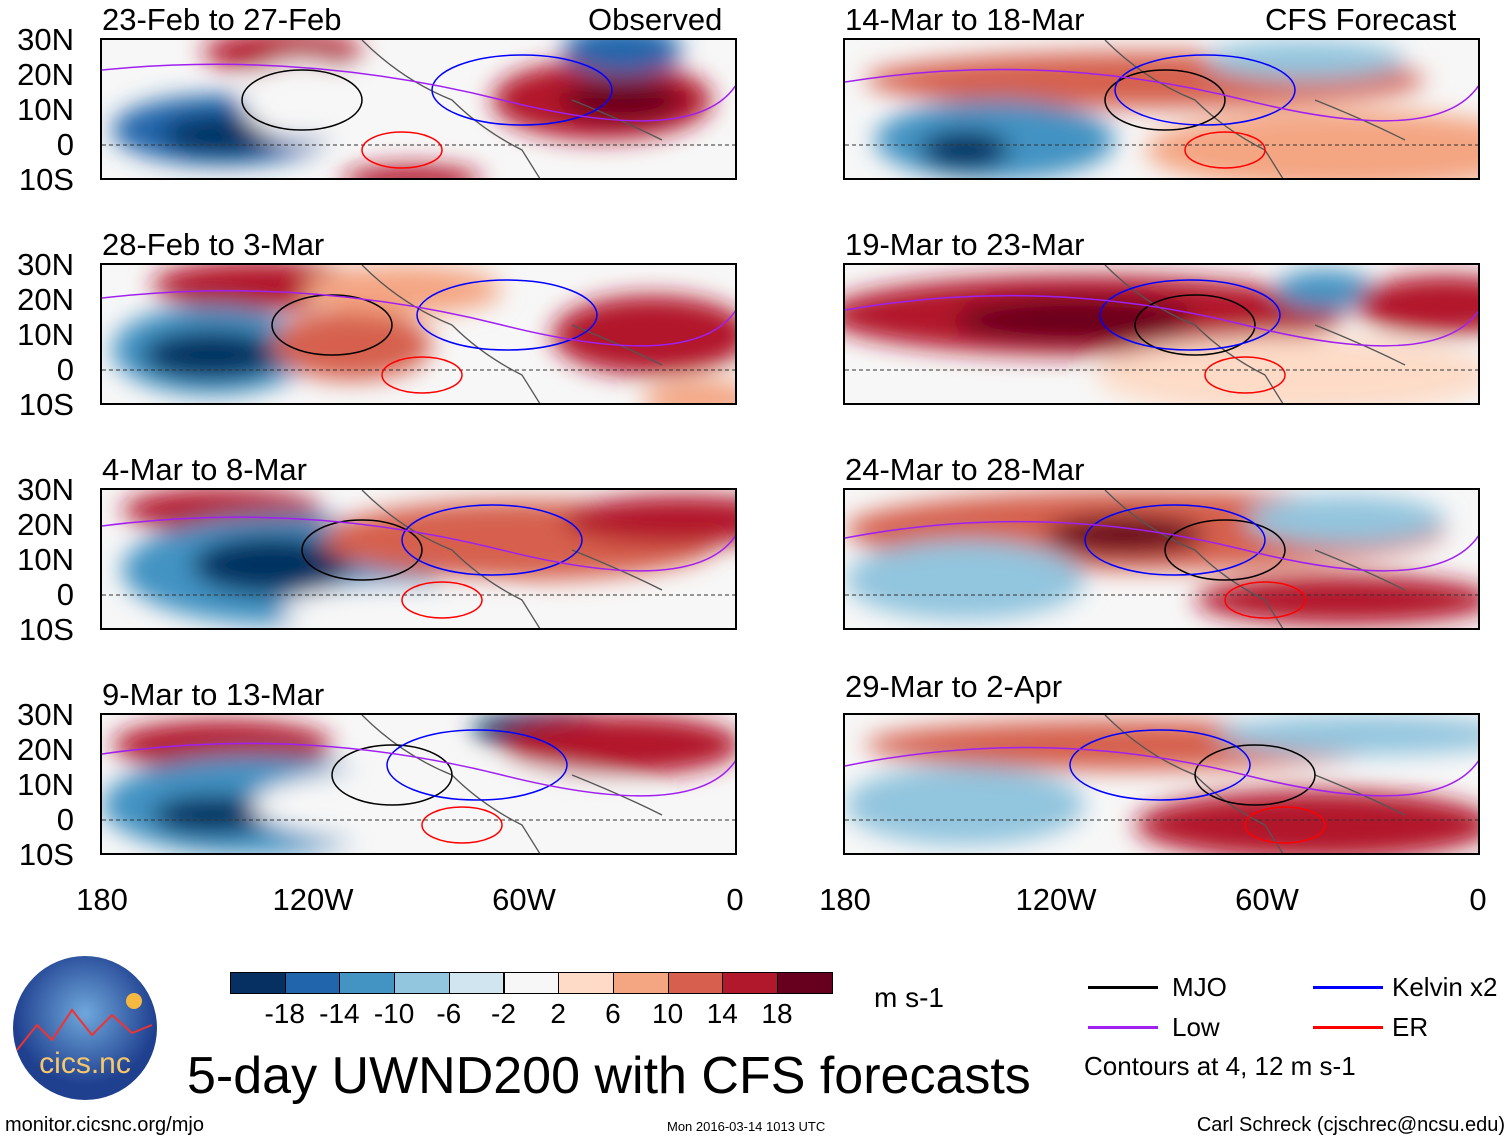 This screenshot has height=1142, width=1510. I want to click on panel-date-range: 29-Mar to 2-Apr, so click(954, 686).